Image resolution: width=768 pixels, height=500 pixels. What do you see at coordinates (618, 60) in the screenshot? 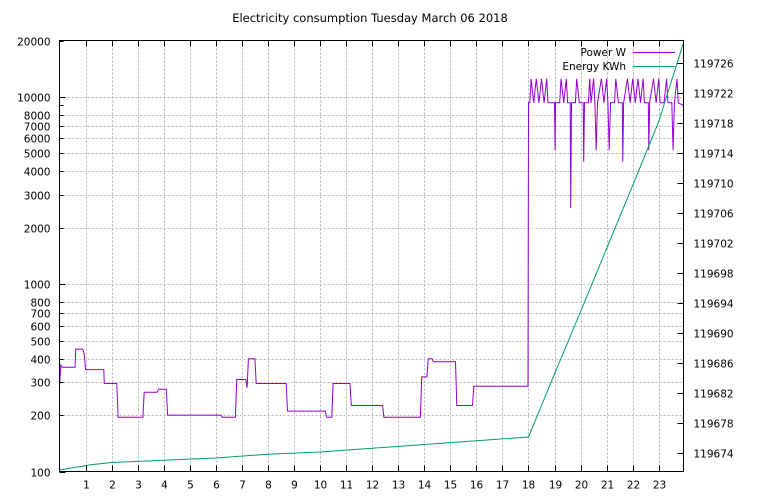
I see `legend: Power W Energy KWh` at bounding box center [618, 60].